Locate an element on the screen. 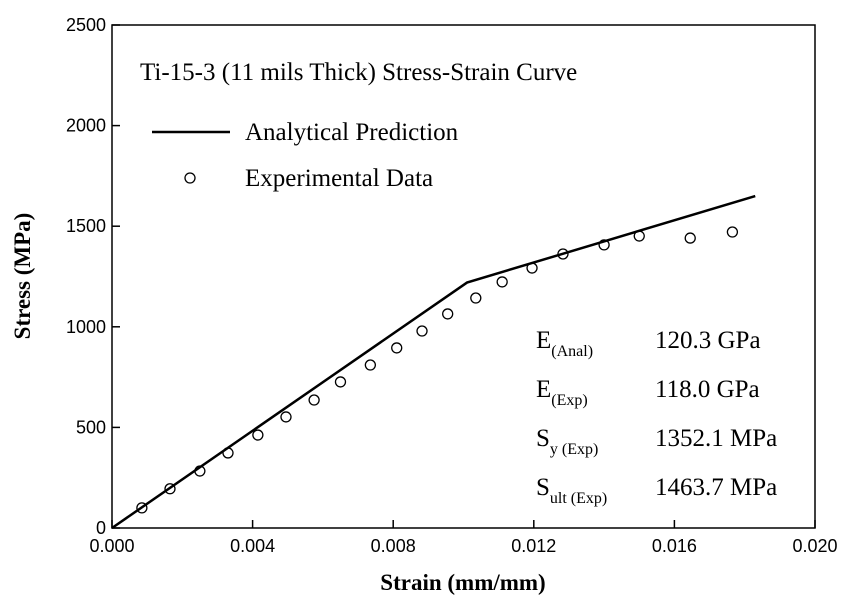 The image size is (862, 604). y-axis-label: Stress (MPa) is located at coordinates (22, 276).